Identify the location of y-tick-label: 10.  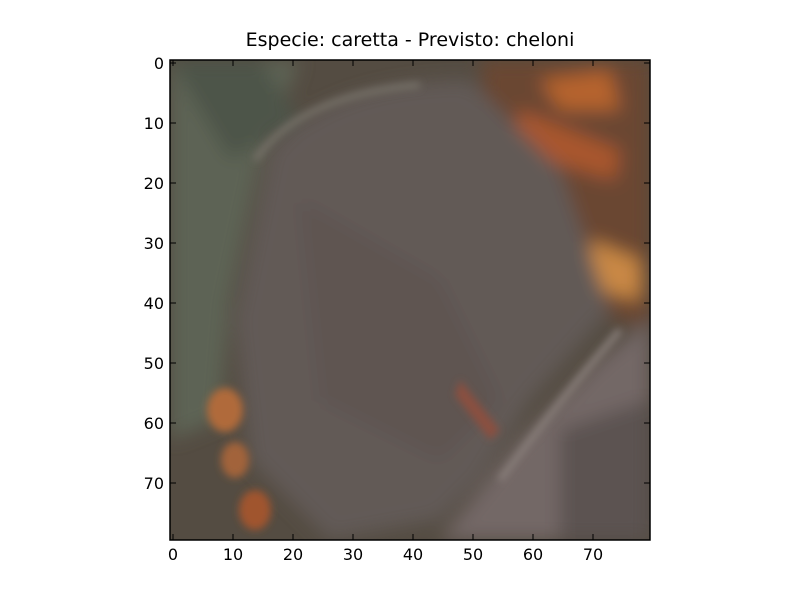
(154, 123).